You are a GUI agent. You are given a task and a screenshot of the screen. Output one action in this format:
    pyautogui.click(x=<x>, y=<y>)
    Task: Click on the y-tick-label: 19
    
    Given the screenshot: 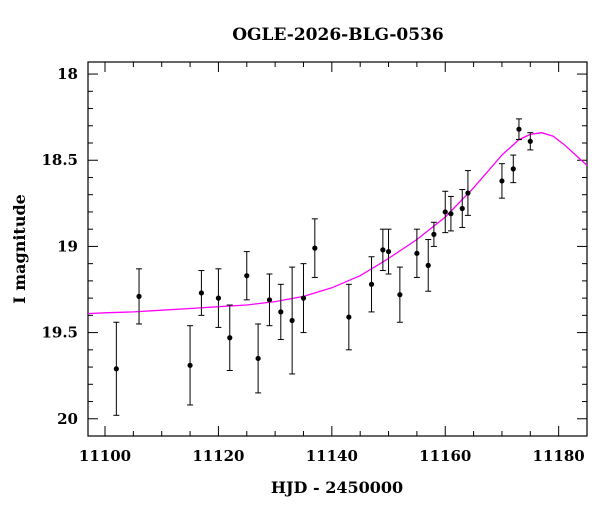 What is the action you would take?
    pyautogui.click(x=67, y=246)
    